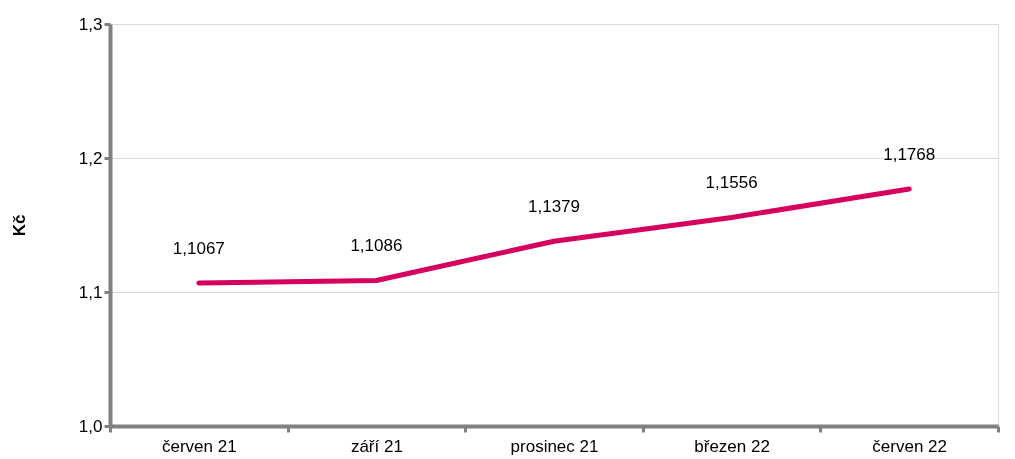 The height and width of the screenshot is (459, 1015). Describe the element at coordinates (554, 446) in the screenshot. I see `x-tick-label: prosinec 21` at that location.